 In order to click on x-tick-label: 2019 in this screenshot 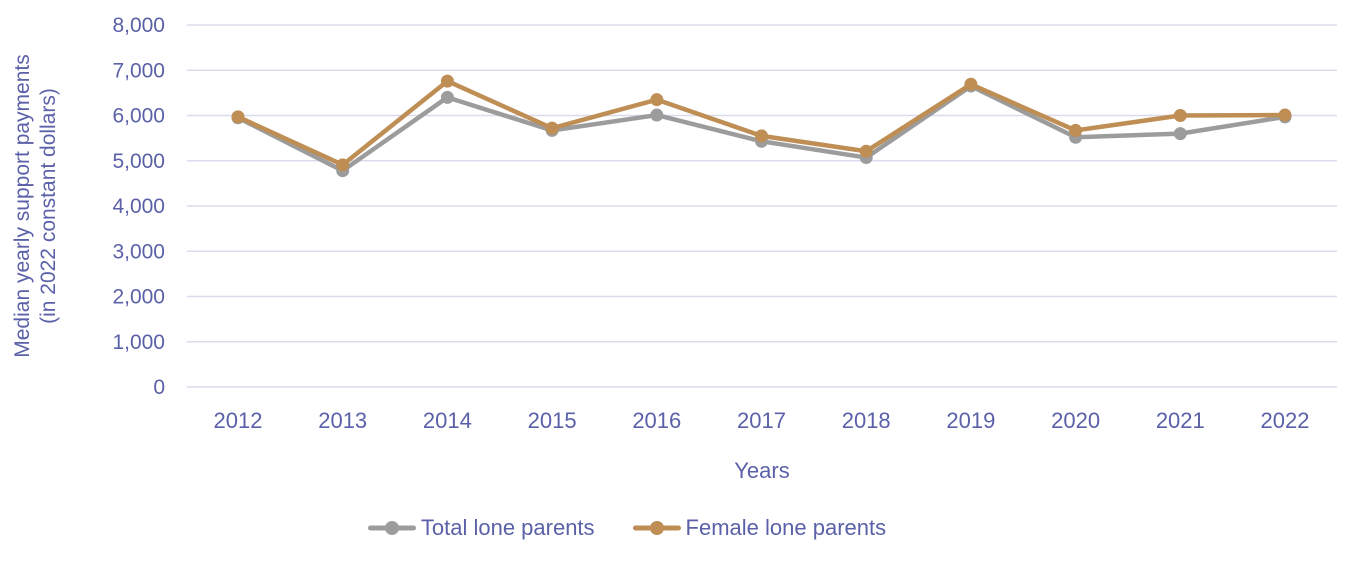, I will do `click(970, 420)`.